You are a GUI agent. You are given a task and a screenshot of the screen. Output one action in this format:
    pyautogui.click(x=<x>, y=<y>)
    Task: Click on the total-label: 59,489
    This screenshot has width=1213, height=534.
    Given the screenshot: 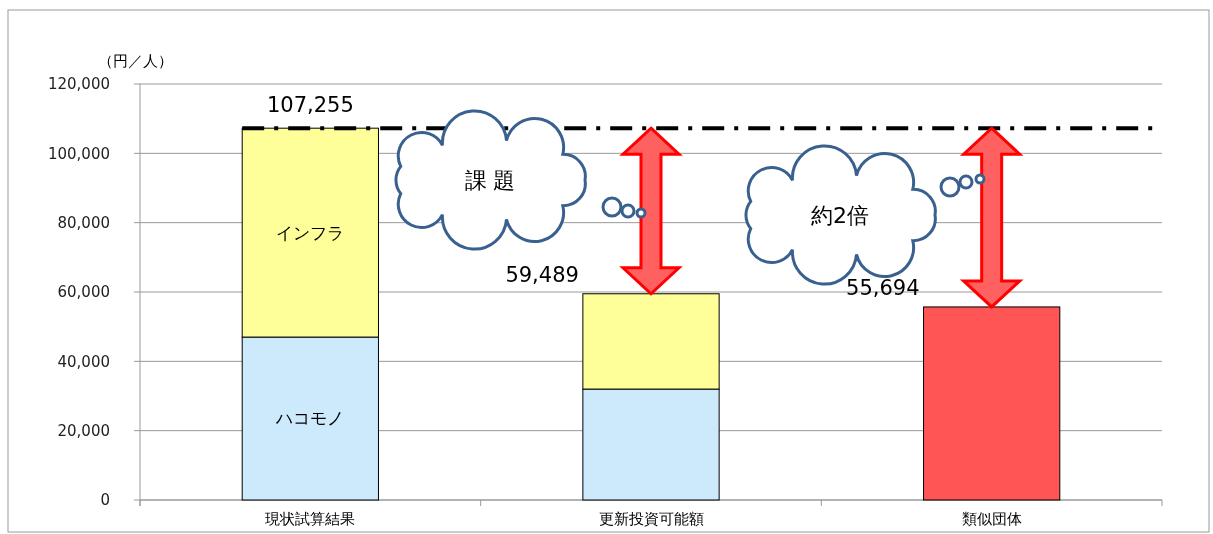 What is the action you would take?
    pyautogui.click(x=542, y=274)
    